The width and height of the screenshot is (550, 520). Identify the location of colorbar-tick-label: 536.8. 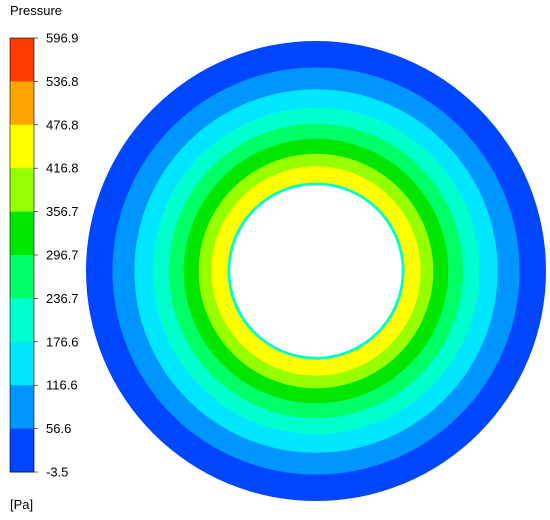
(62, 81).